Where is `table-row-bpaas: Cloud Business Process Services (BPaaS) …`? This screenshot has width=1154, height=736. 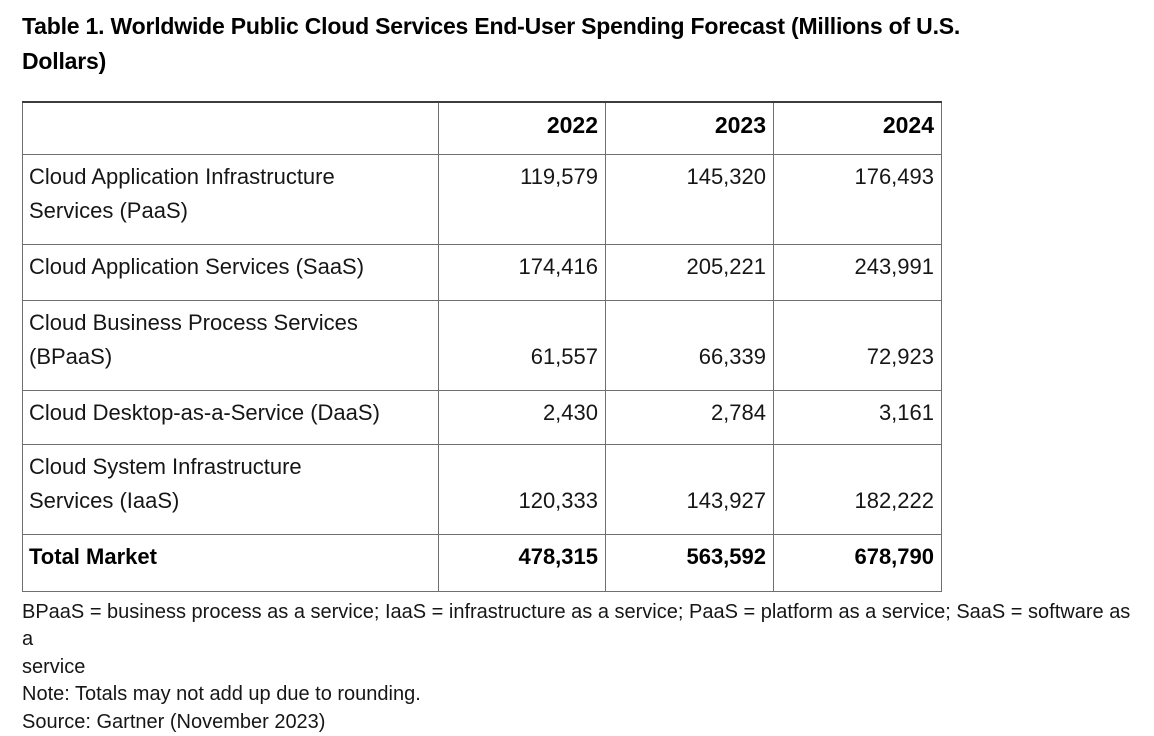
table-row-bpaas: Cloud Business Process Services (BPaaS) … is located at coordinates (482, 345).